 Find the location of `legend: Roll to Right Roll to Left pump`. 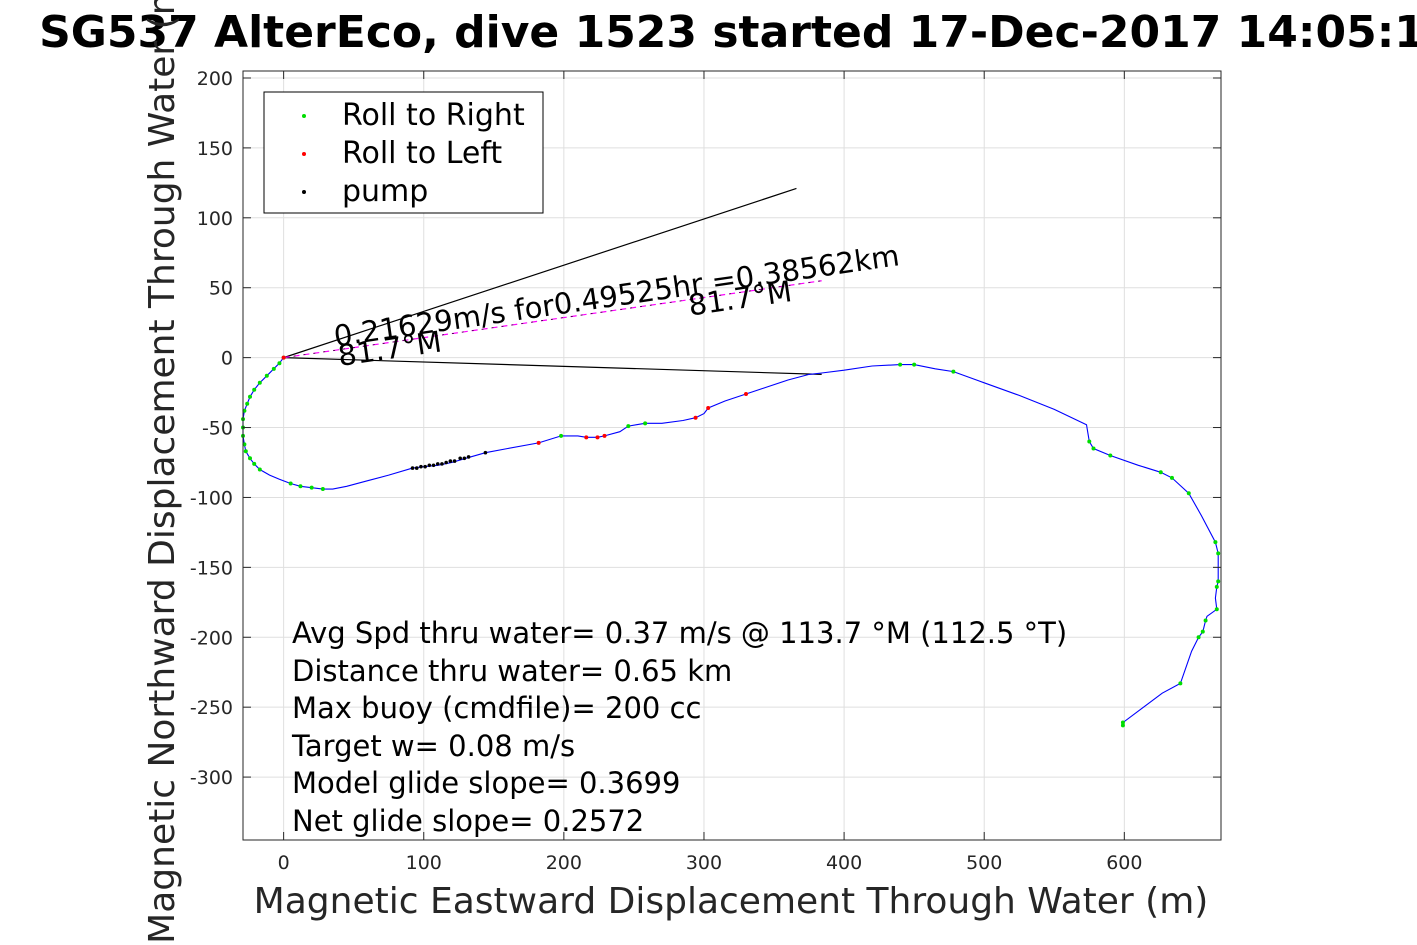

legend: Roll to Right Roll to Left pump is located at coordinates (403, 152).